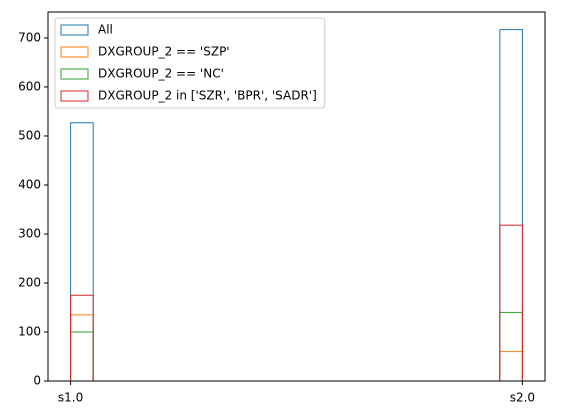  Describe the element at coordinates (29, 135) in the screenshot. I see `y-tick-label: 500` at that location.